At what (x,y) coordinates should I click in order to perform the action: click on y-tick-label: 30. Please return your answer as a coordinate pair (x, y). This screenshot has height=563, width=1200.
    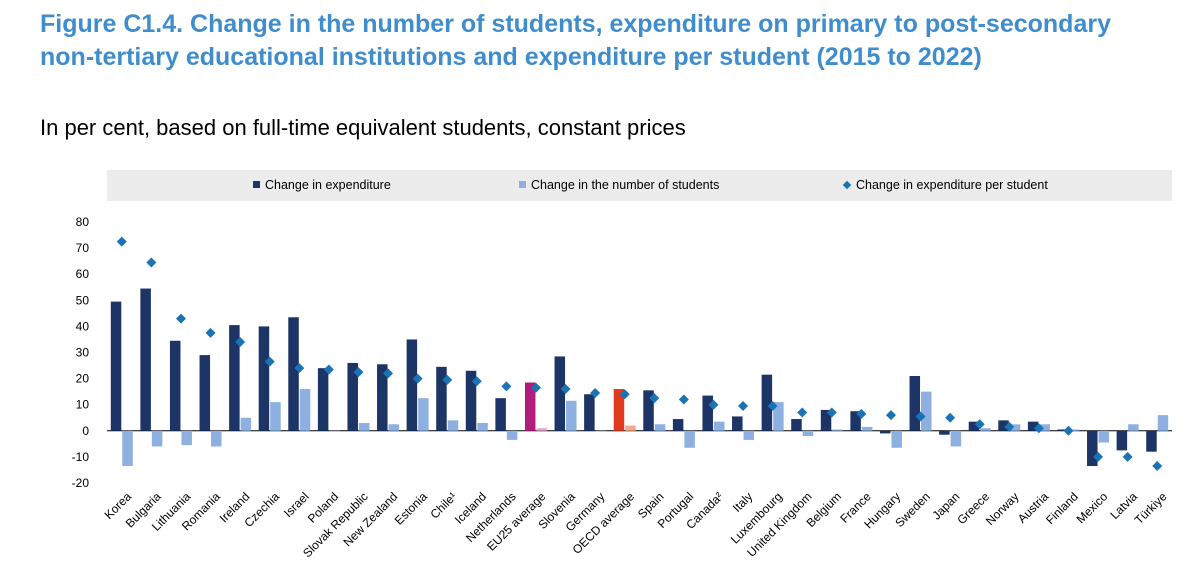
    Looking at the image, I should click on (83, 353).